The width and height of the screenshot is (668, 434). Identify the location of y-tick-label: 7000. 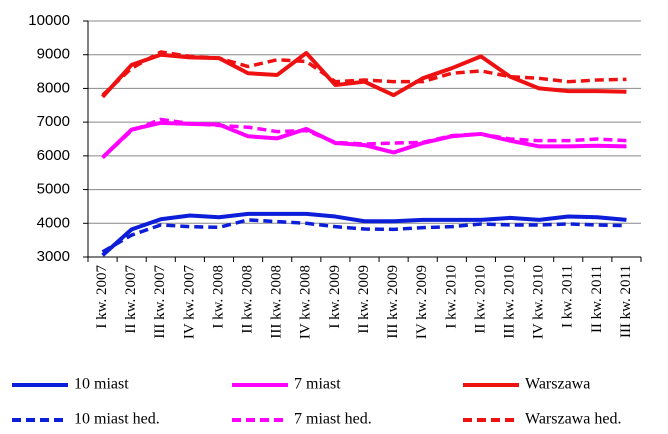
(53, 121).